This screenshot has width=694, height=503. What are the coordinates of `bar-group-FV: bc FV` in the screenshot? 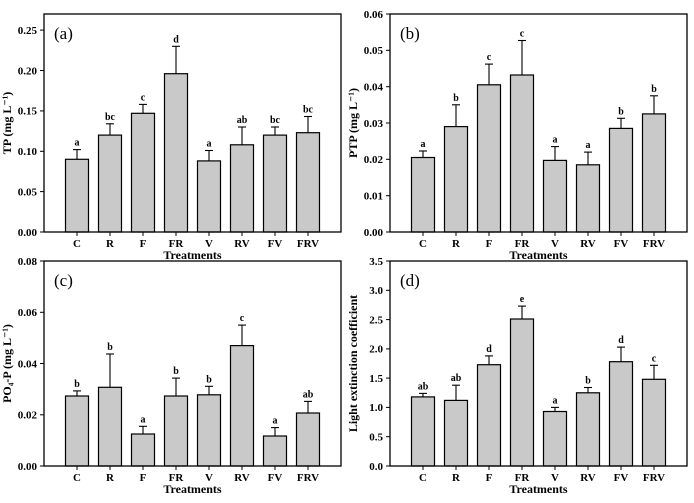 It's located at (275, 182).